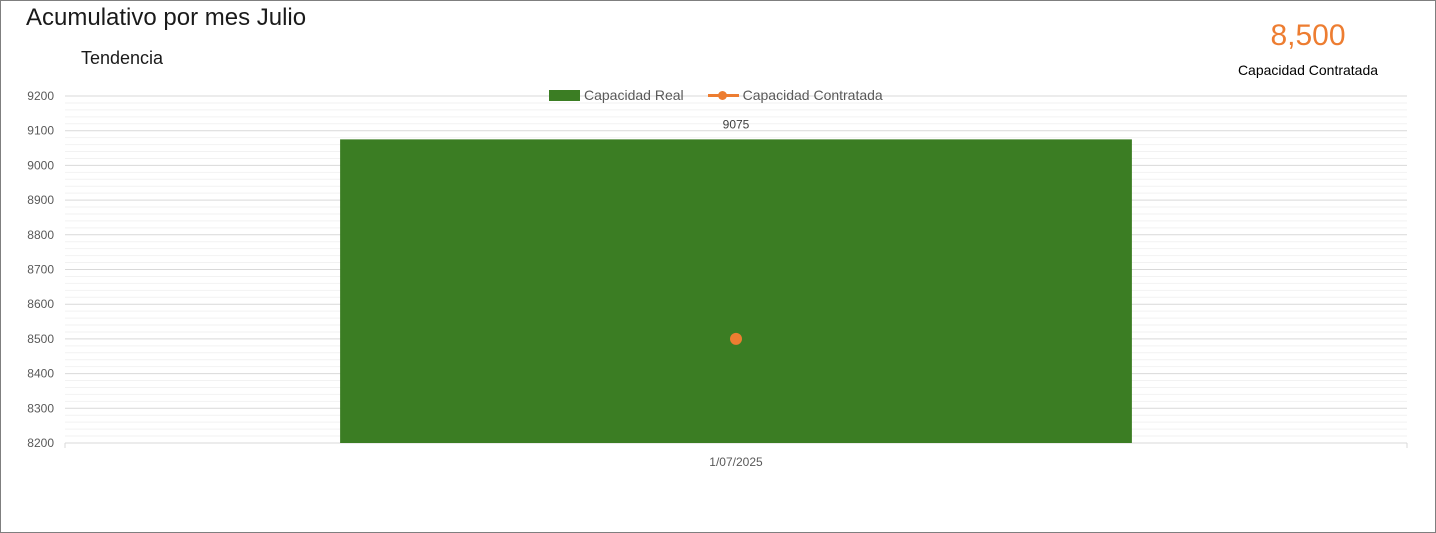 The height and width of the screenshot is (533, 1436). I want to click on y-tick-label: 8500, so click(40, 339).